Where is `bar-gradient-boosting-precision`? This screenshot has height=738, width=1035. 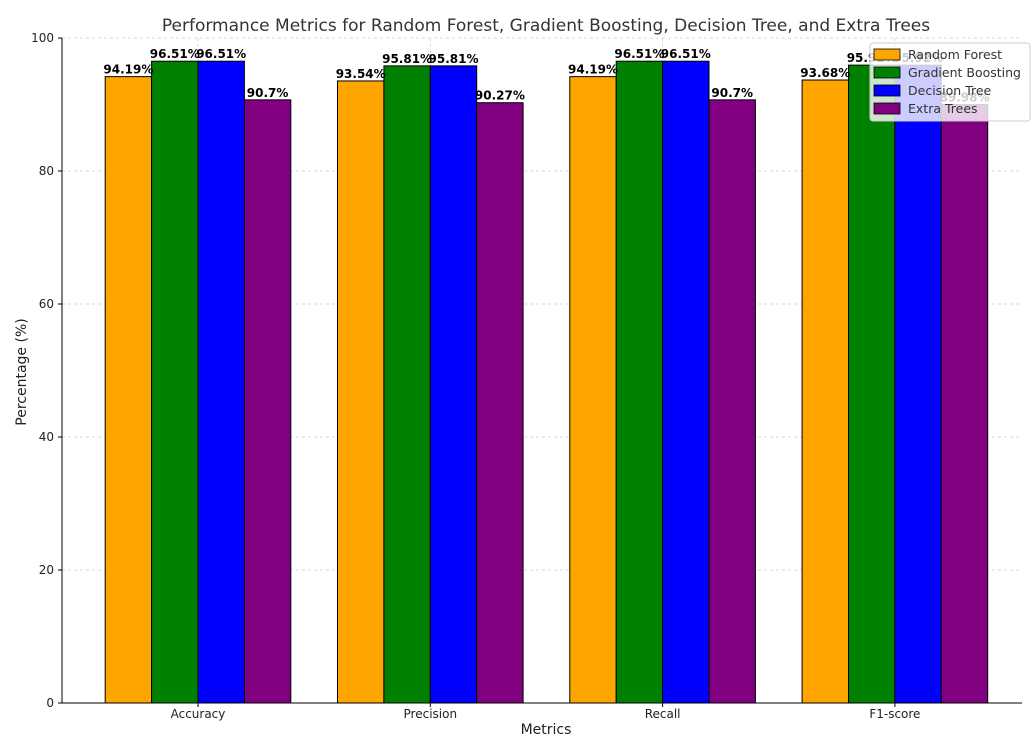 bar-gradient-boosting-precision is located at coordinates (407, 384).